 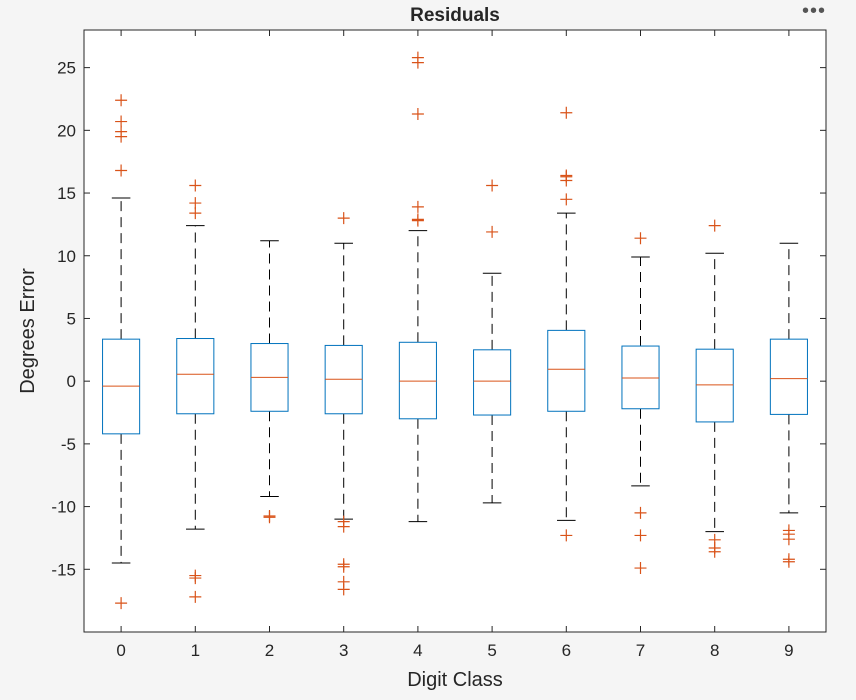 What do you see at coordinates (71, 381) in the screenshot?
I see `y-tick-label: 0` at bounding box center [71, 381].